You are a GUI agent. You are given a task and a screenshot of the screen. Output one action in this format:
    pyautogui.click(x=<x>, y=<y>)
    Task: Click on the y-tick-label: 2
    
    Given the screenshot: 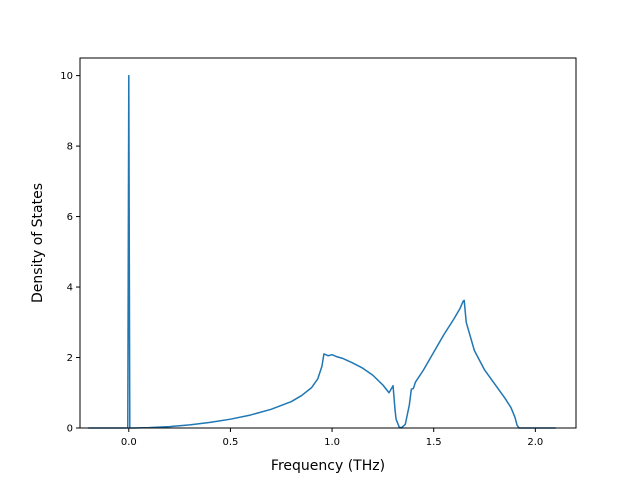 What is the action you would take?
    pyautogui.click(x=70, y=358)
    